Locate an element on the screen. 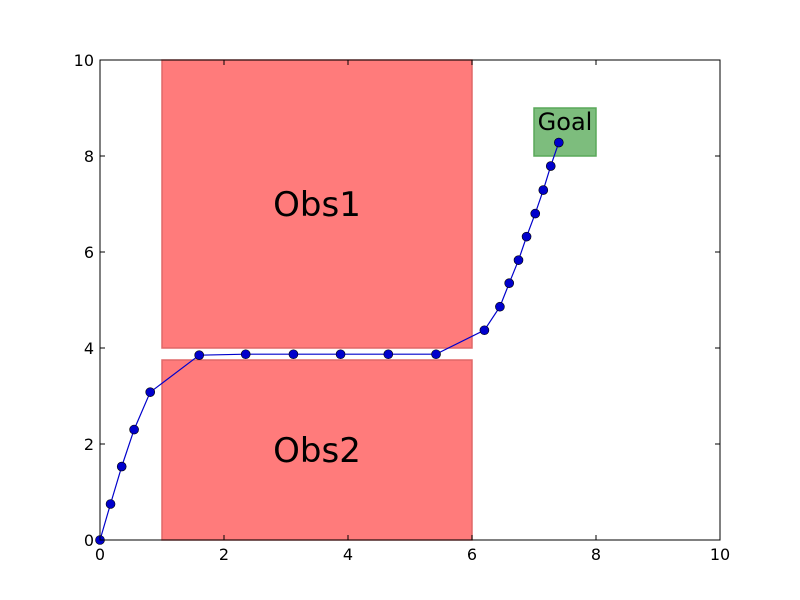 This screenshot has width=800, height=600. region-obs2 is located at coordinates (317, 450).